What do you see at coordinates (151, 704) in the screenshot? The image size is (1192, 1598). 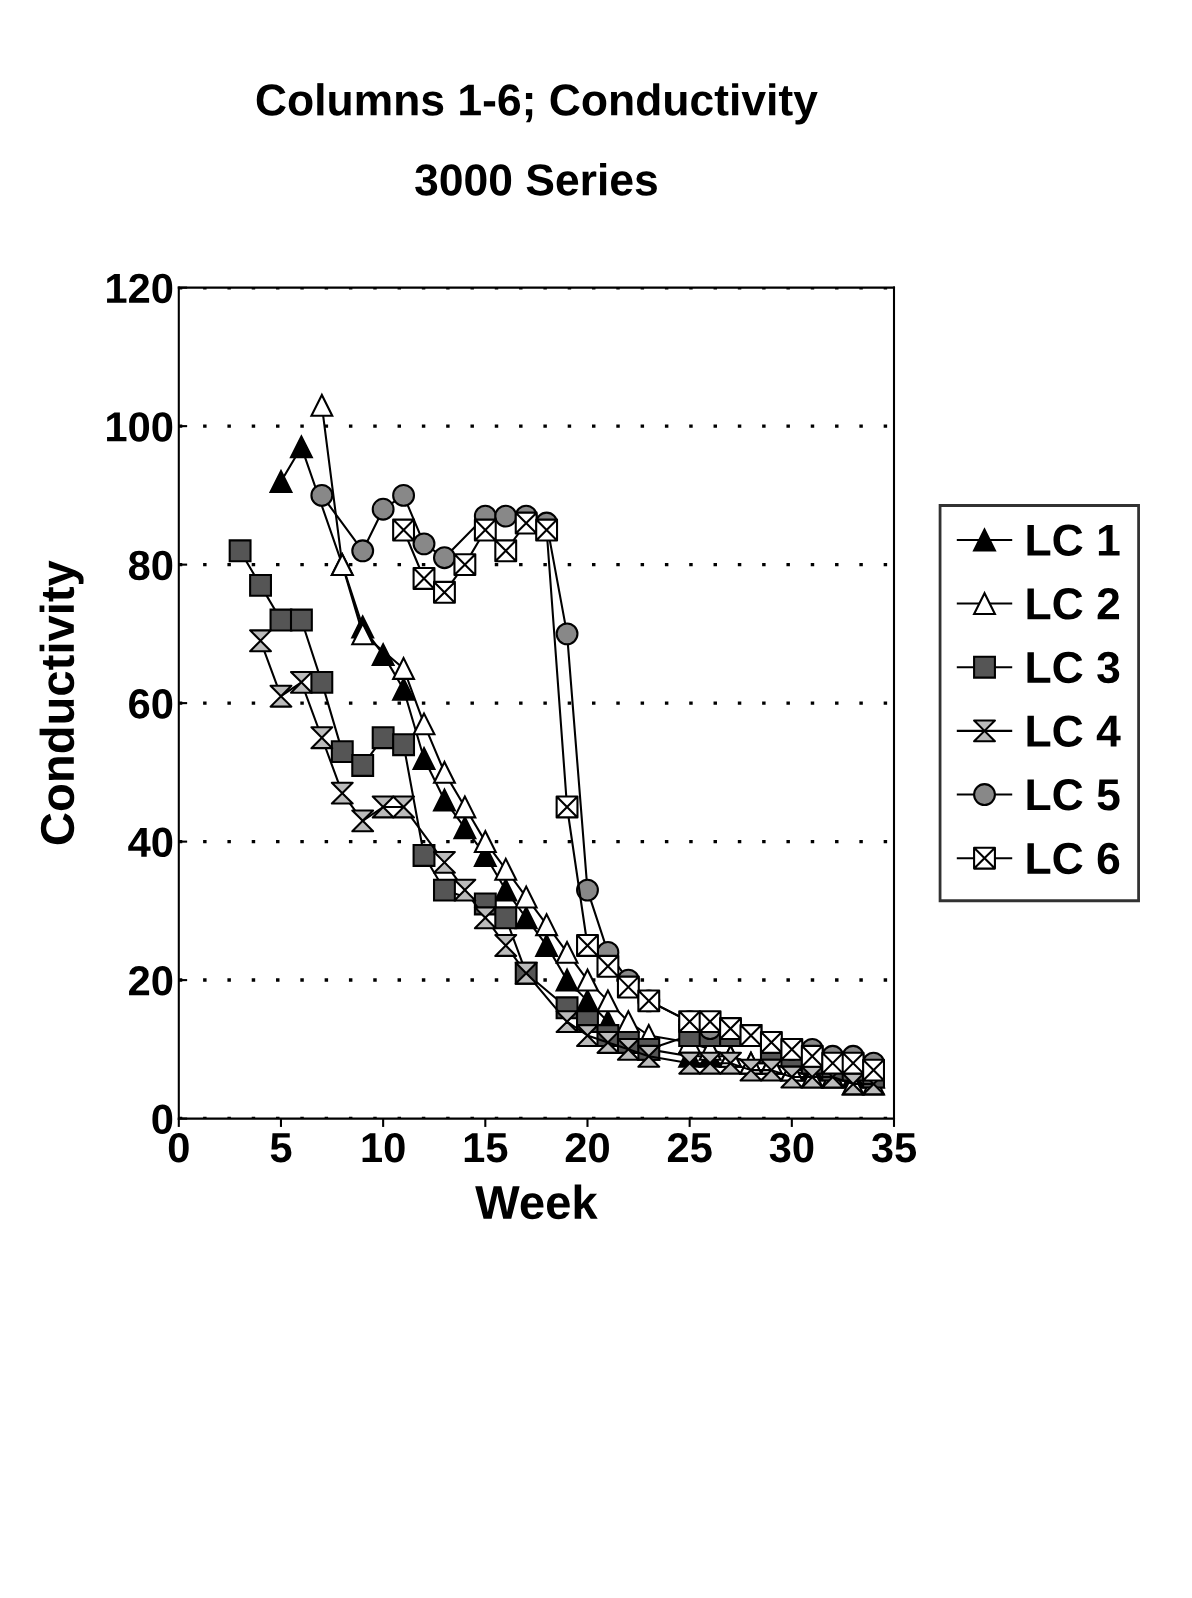 I see `y-tick-label: 60` at bounding box center [151, 704].